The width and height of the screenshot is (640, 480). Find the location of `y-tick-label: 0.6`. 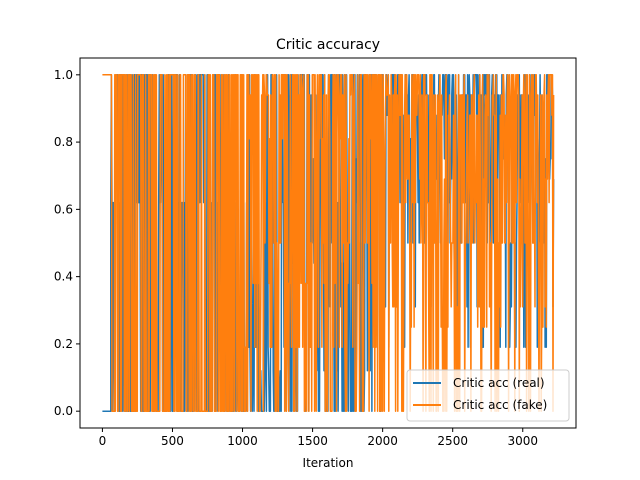

y-tick-label: 0.6 is located at coordinates (63, 209).